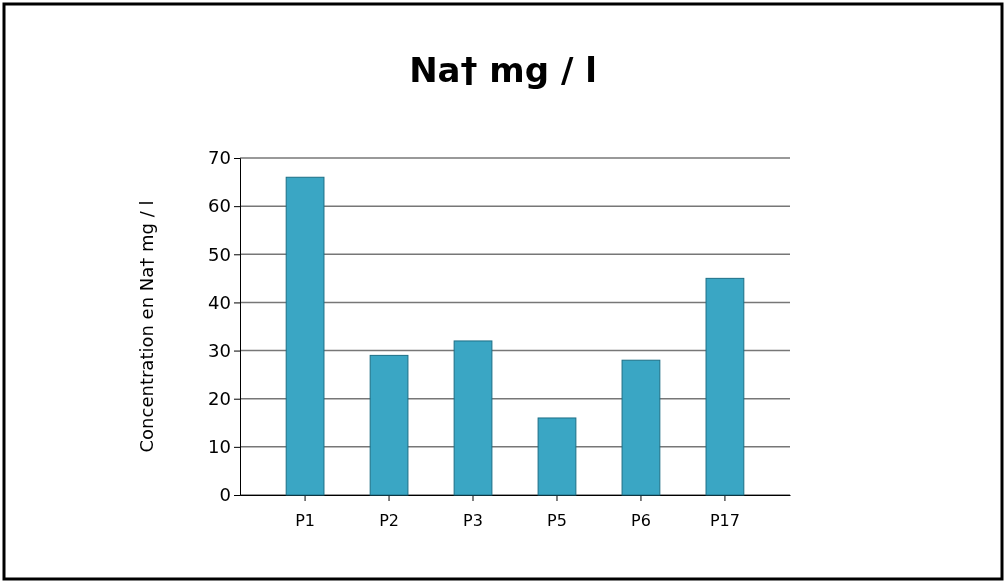 The width and height of the screenshot is (1006, 583). I want to click on y-tick-label: 70, so click(219, 158).